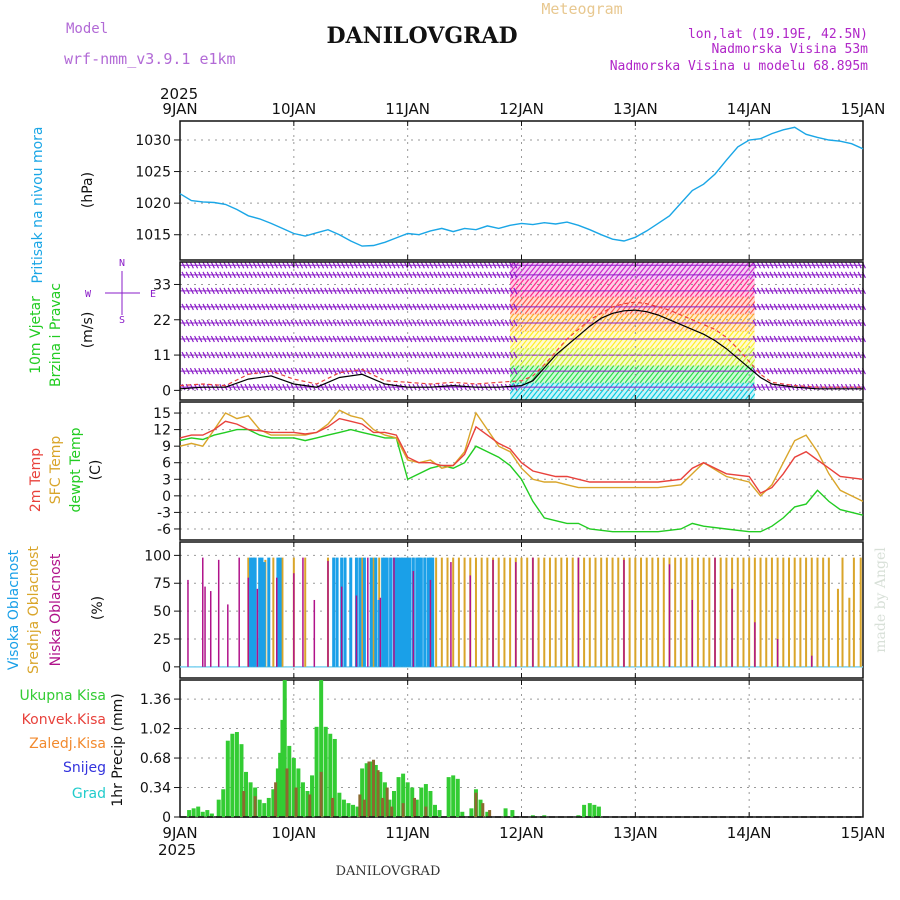 This screenshot has width=900, height=900. Describe the element at coordinates (581, 9) in the screenshot. I see `meteogram-label: Meteogram` at that location.